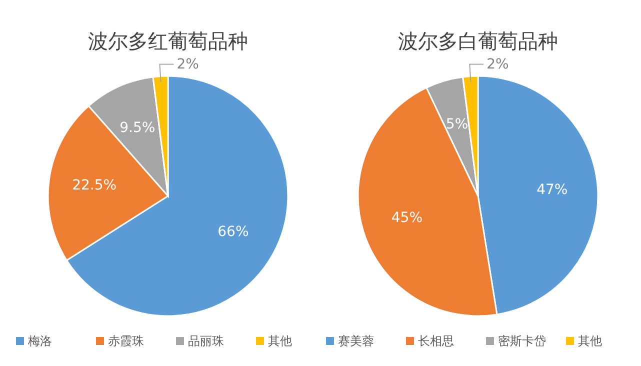  Describe the element at coordinates (478, 41) in the screenshot. I see `chart-title: 波尔多白葡萄品种` at that location.